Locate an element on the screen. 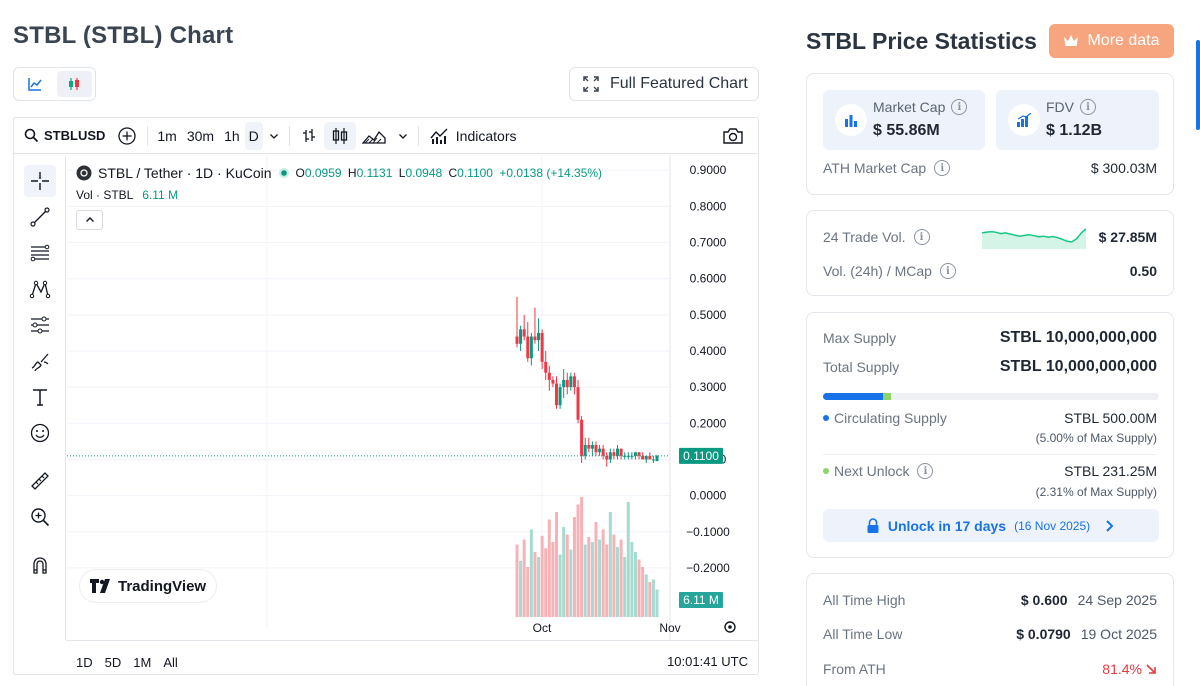 This screenshot has height=686, width=1200. zoom-in-icon is located at coordinates (40, 517).